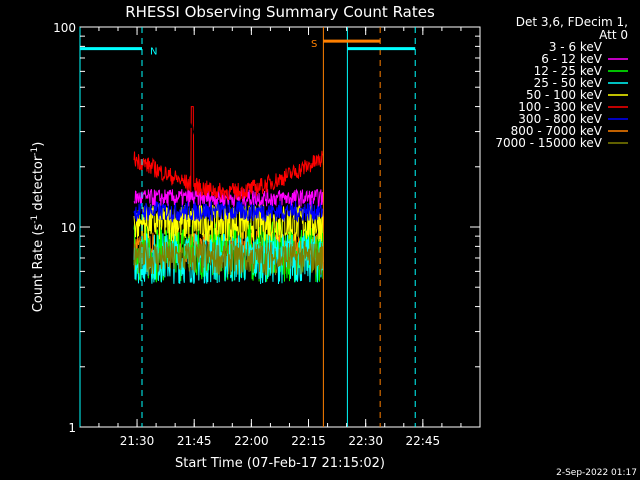  What do you see at coordinates (572, 22) in the screenshot?
I see `legend-header-line-1: Det 3,6, FDecim 1,` at bounding box center [572, 22].